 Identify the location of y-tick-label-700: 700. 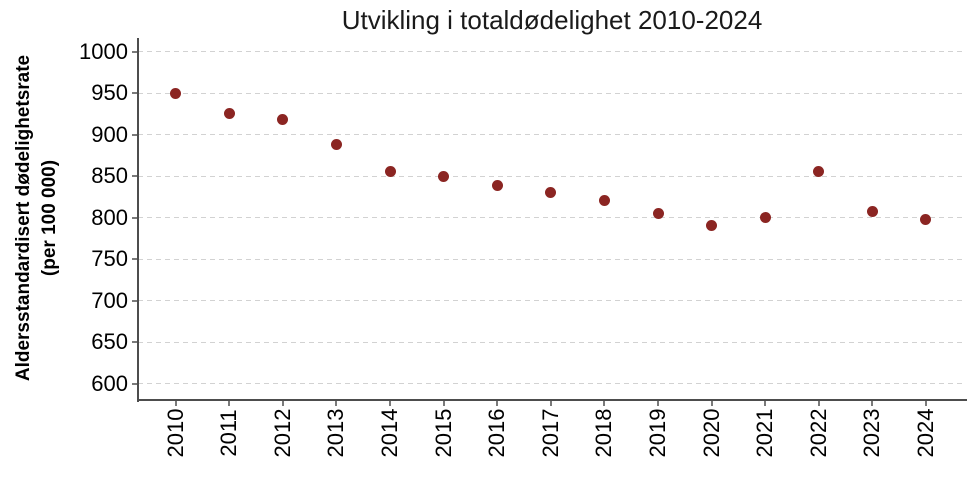
(109, 300).